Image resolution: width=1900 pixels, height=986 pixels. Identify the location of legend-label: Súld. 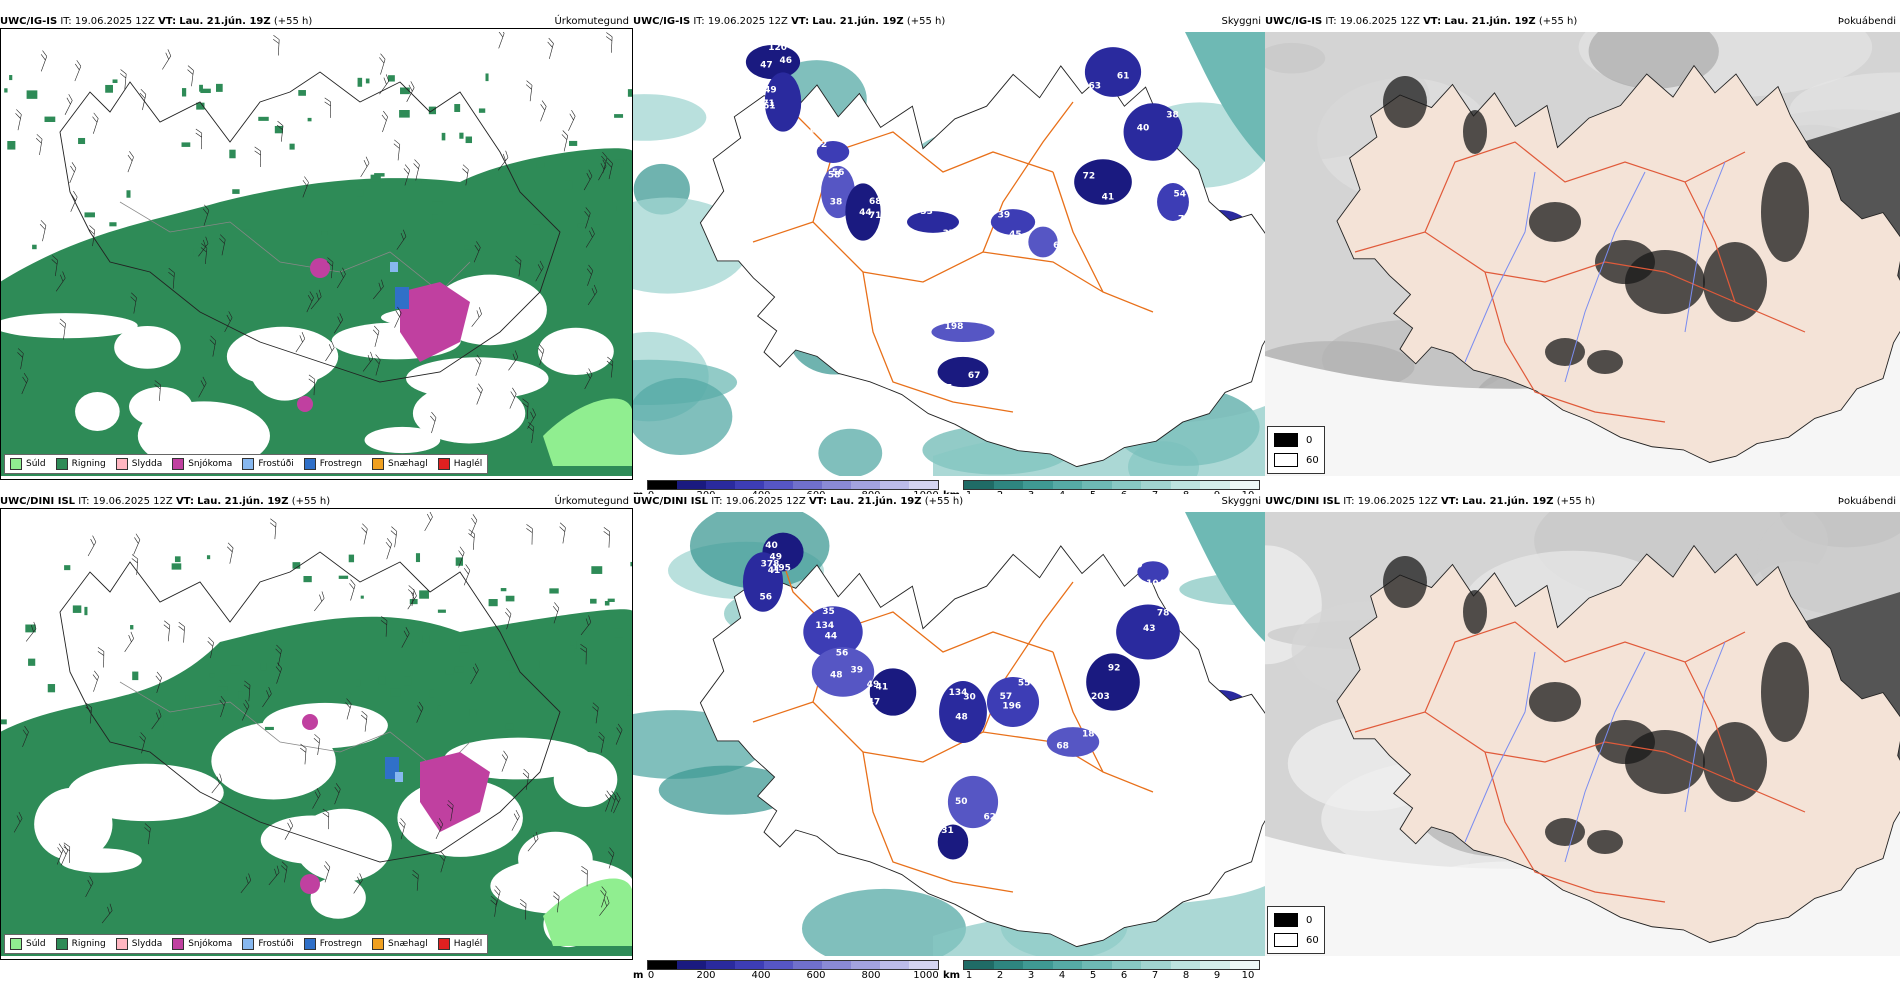
(36, 464).